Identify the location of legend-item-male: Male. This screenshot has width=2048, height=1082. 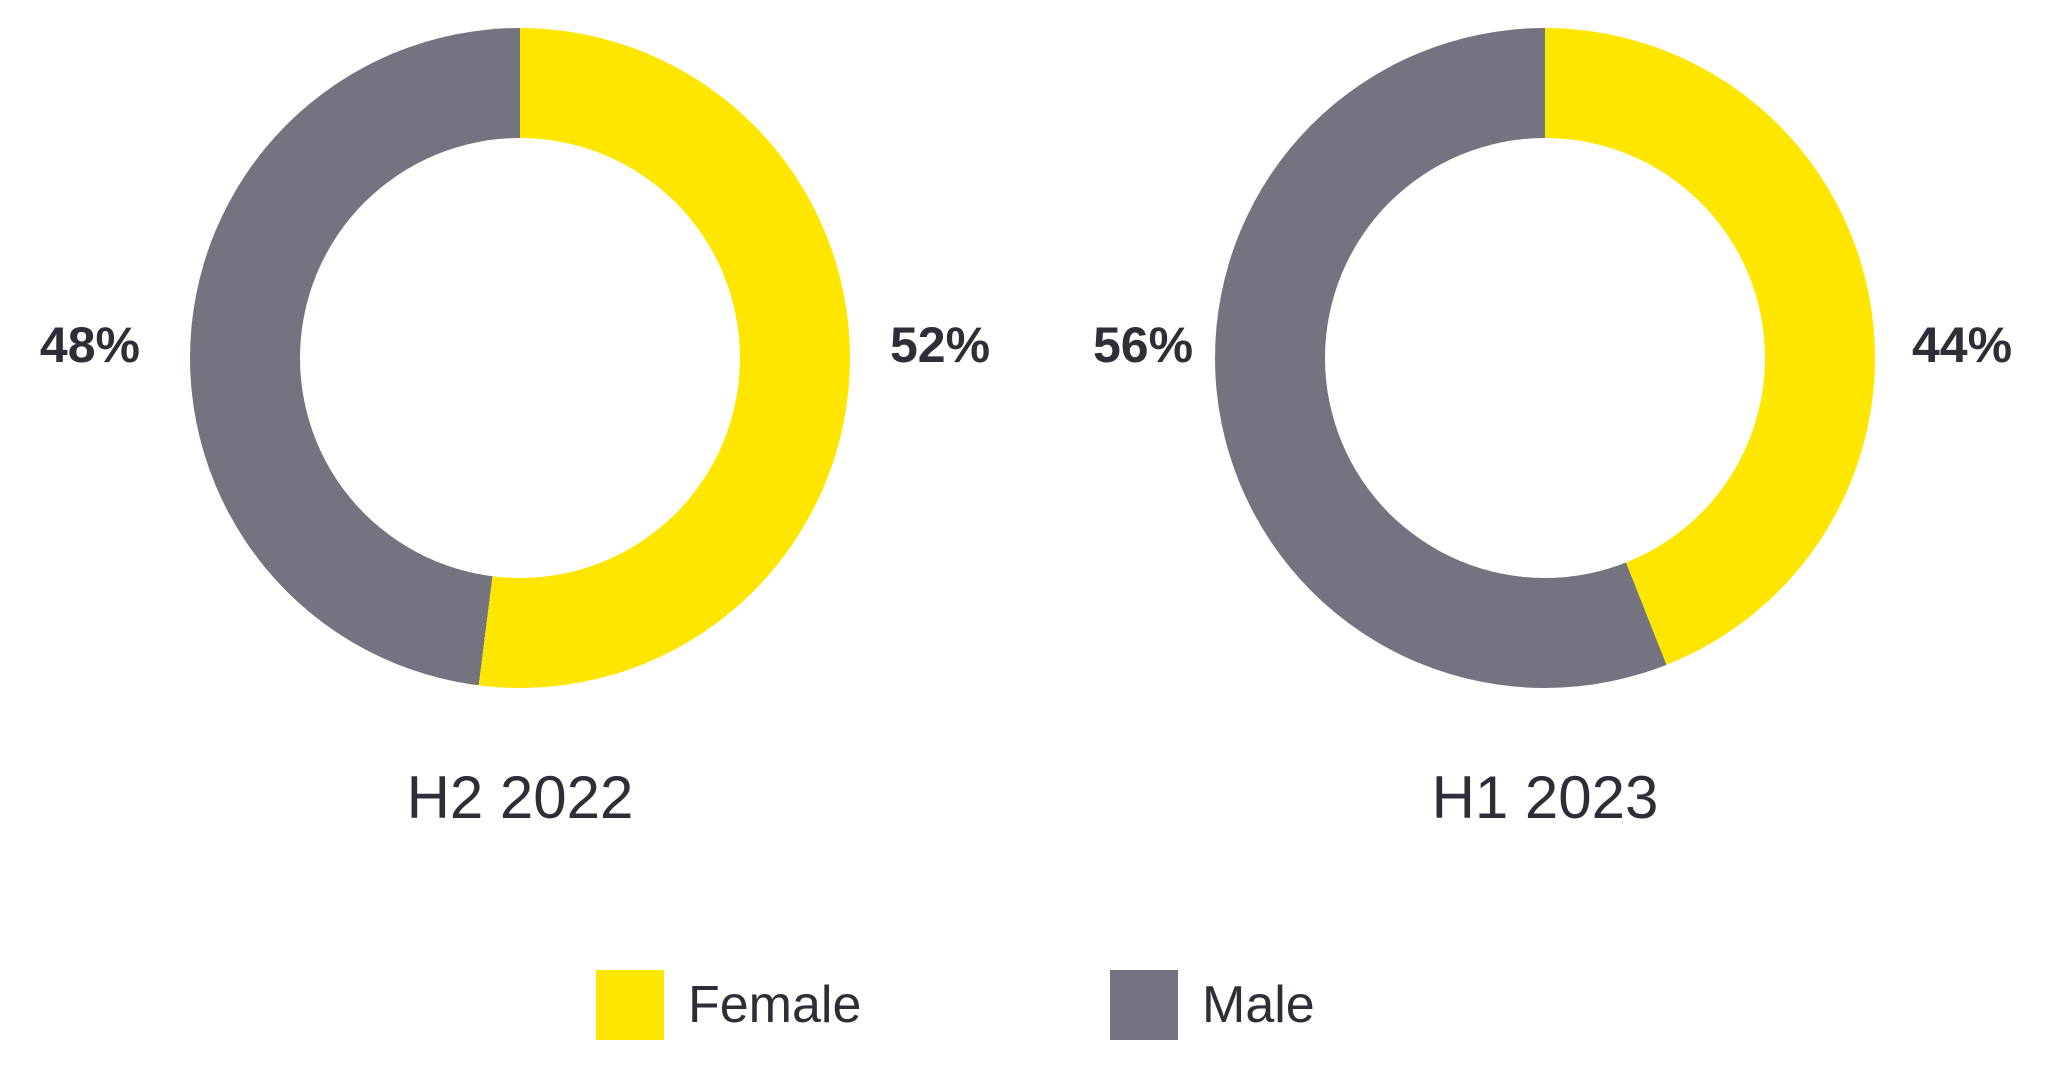
(1212, 1005).